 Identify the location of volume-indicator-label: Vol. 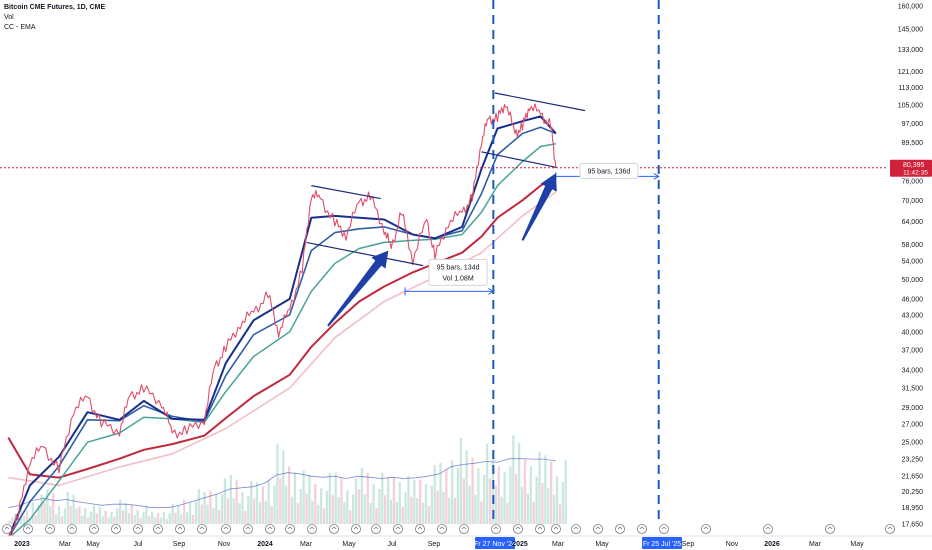
(9, 17).